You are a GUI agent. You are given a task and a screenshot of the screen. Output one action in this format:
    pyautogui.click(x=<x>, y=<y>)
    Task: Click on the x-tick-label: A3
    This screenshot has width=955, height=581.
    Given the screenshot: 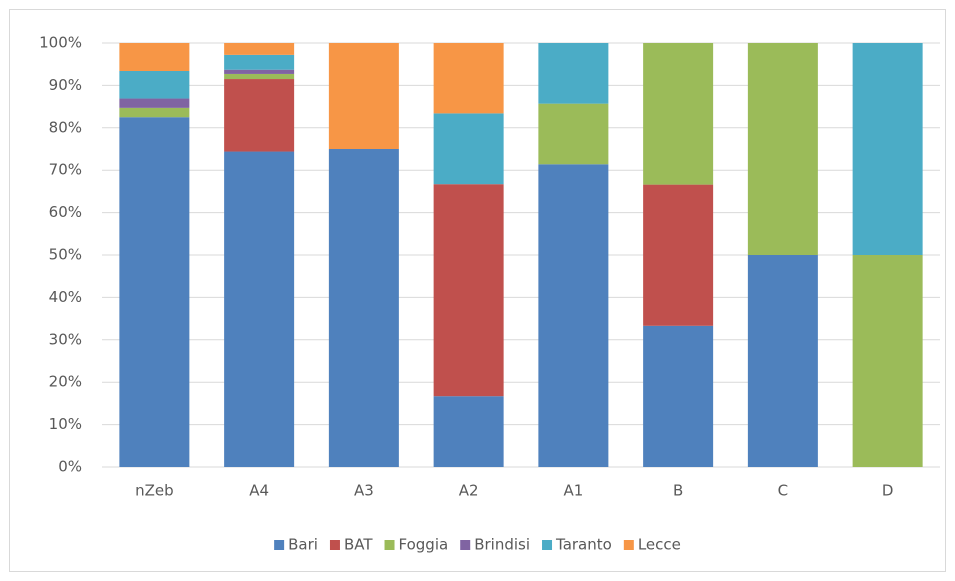 What is the action you would take?
    pyautogui.click(x=364, y=491)
    